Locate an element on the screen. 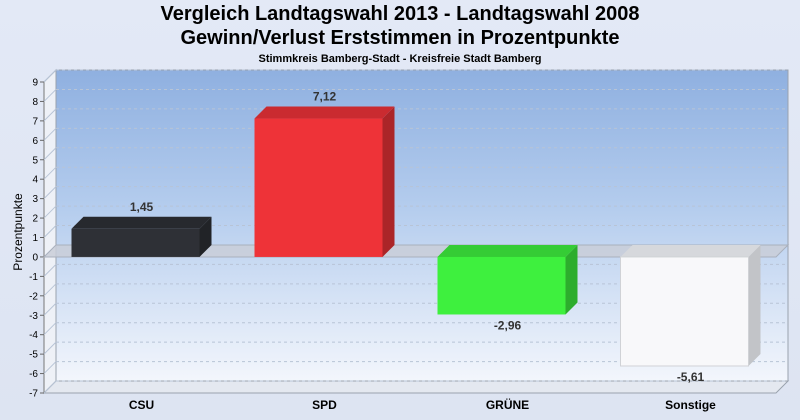 The width and height of the screenshot is (800, 420). data-label: -5,61 is located at coordinates (691, 377).